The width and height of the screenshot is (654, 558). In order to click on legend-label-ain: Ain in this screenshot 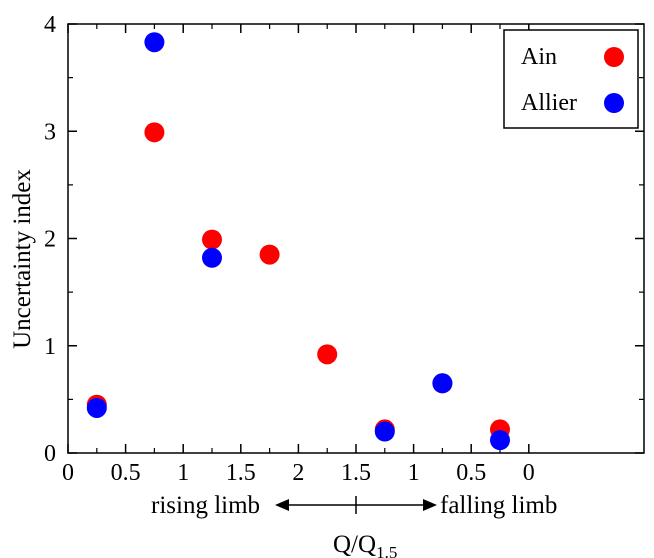, I will do `click(539, 57)`.